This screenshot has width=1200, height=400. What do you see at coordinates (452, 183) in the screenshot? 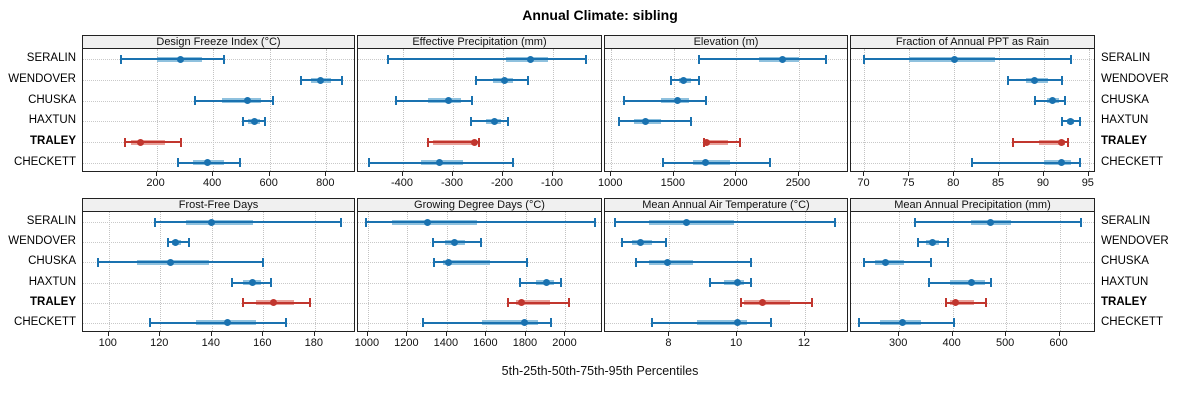
I see `axis-tick-label: -300` at bounding box center [452, 183].